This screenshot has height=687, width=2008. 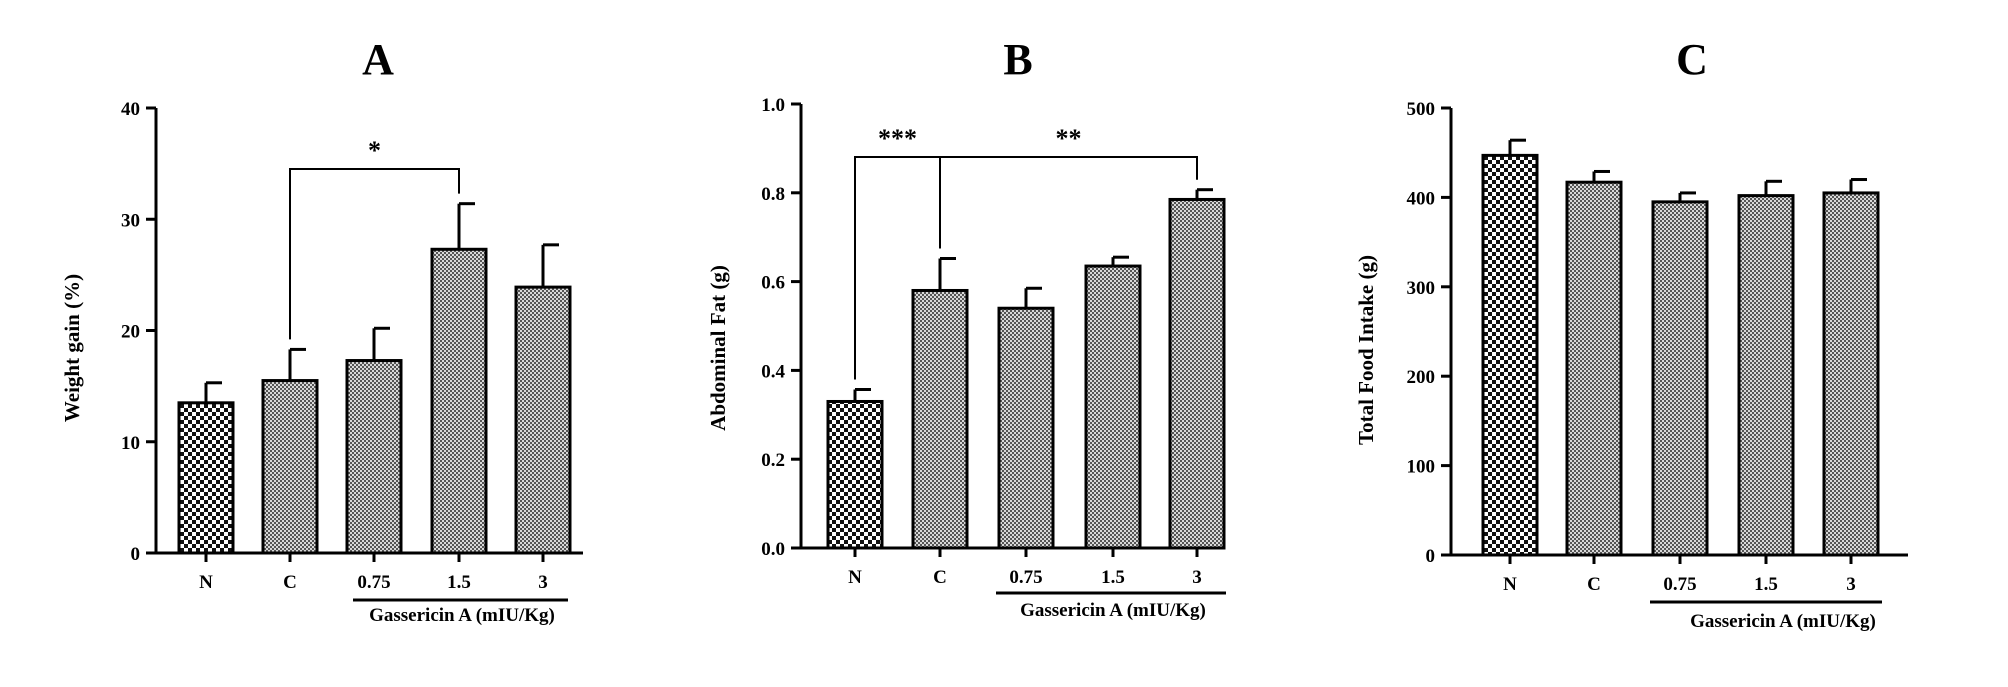 What do you see at coordinates (130, 332) in the screenshot?
I see `panel-a-y-tick-label: 20` at bounding box center [130, 332].